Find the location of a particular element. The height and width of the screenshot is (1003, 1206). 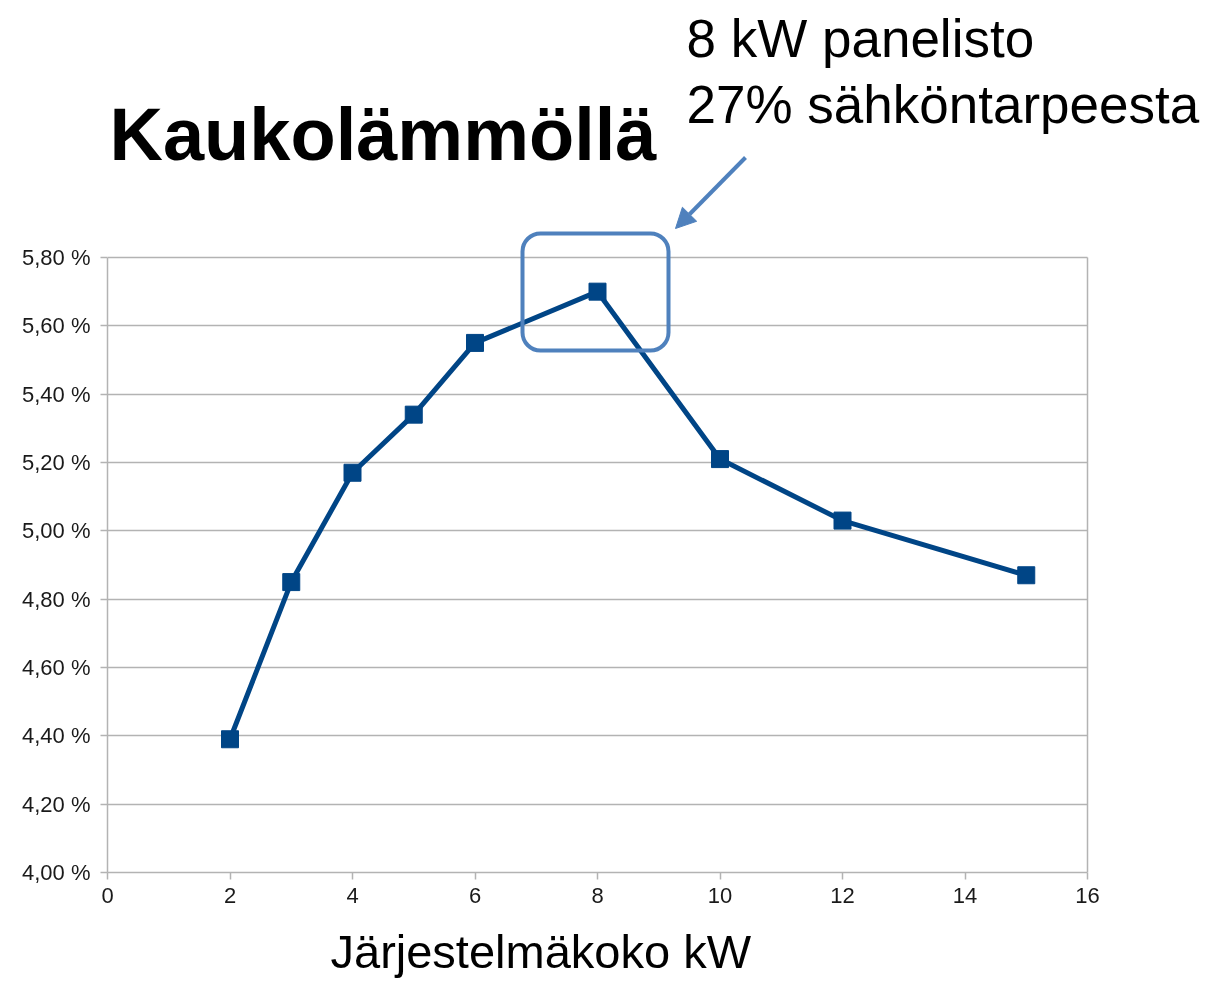

x-tick-label: 12 is located at coordinates (842, 895).